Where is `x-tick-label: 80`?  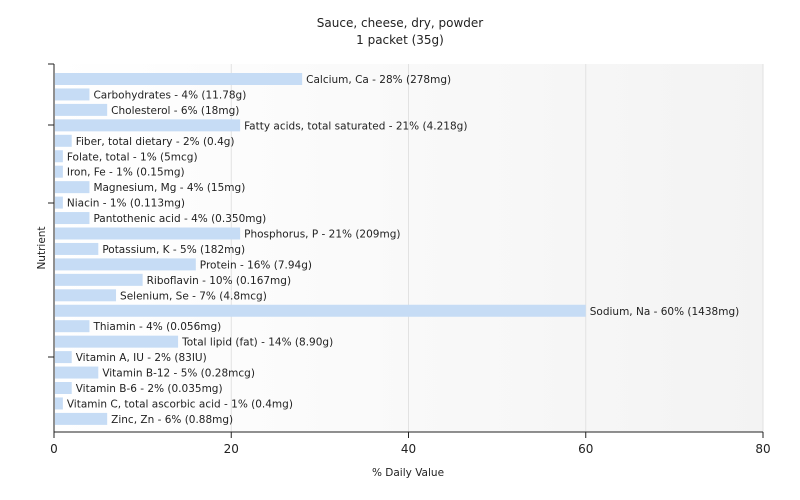
x-tick-label: 80 is located at coordinates (762, 449).